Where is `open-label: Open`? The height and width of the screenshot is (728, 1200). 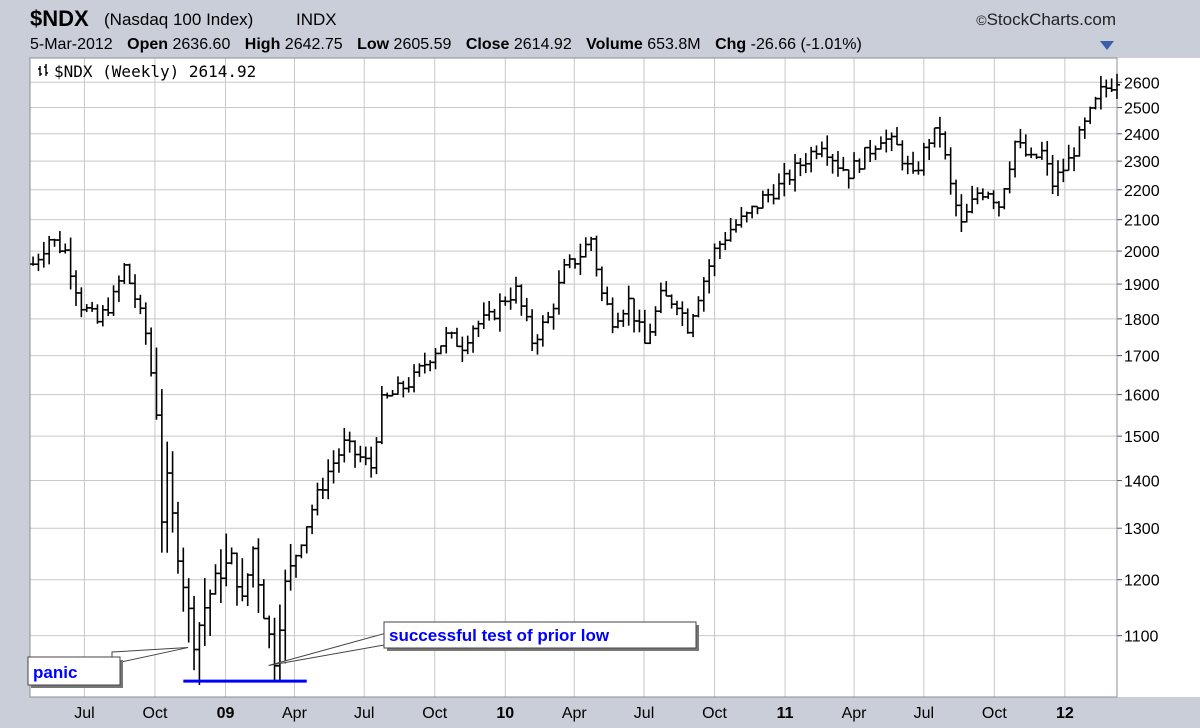 open-label: Open is located at coordinates (148, 44).